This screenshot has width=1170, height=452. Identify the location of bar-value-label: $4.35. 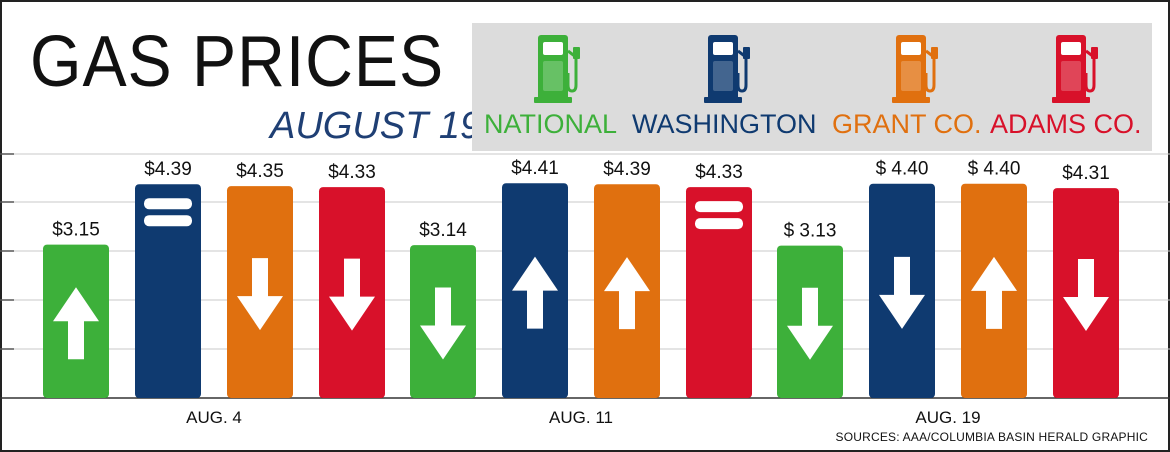
(260, 171).